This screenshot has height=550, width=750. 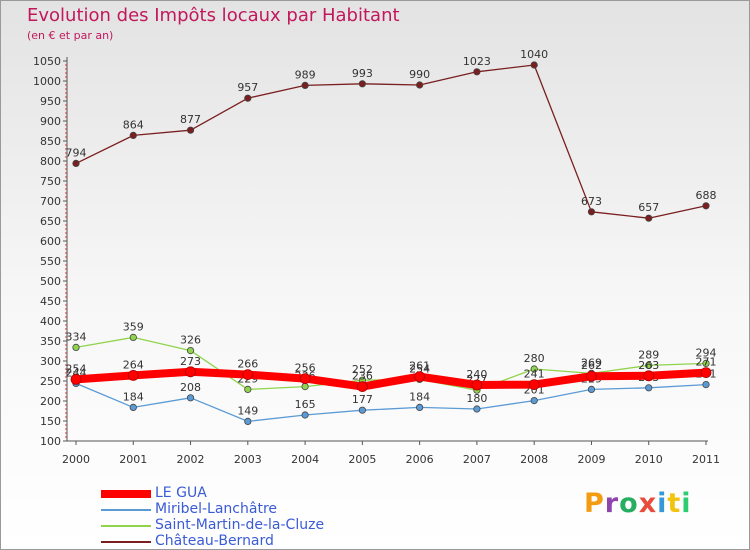 What do you see at coordinates (591, 201) in the screenshot?
I see `data-label: 673` at bounding box center [591, 201].